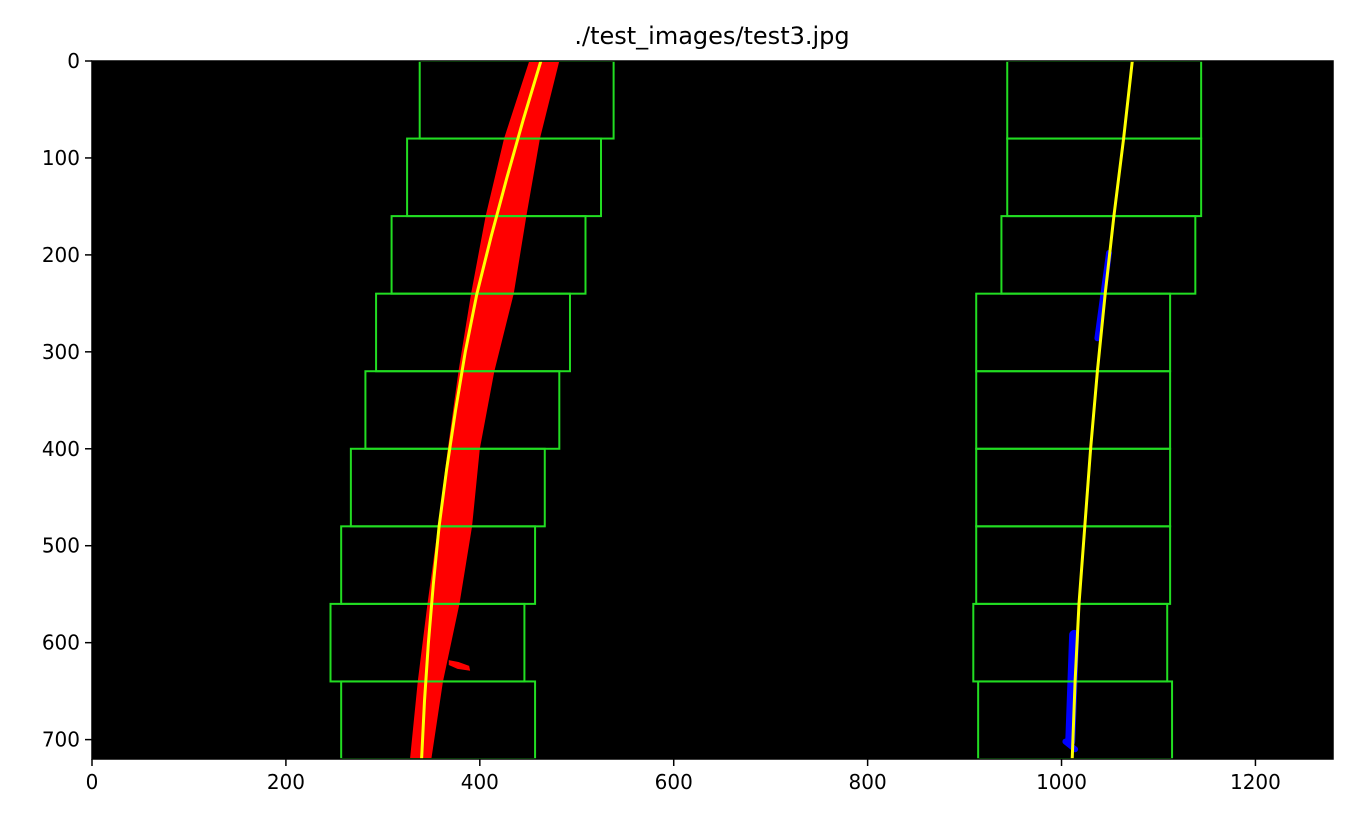 The width and height of the screenshot is (1355, 827). I want to click on y-tick-label-100: 100, so click(61, 158).